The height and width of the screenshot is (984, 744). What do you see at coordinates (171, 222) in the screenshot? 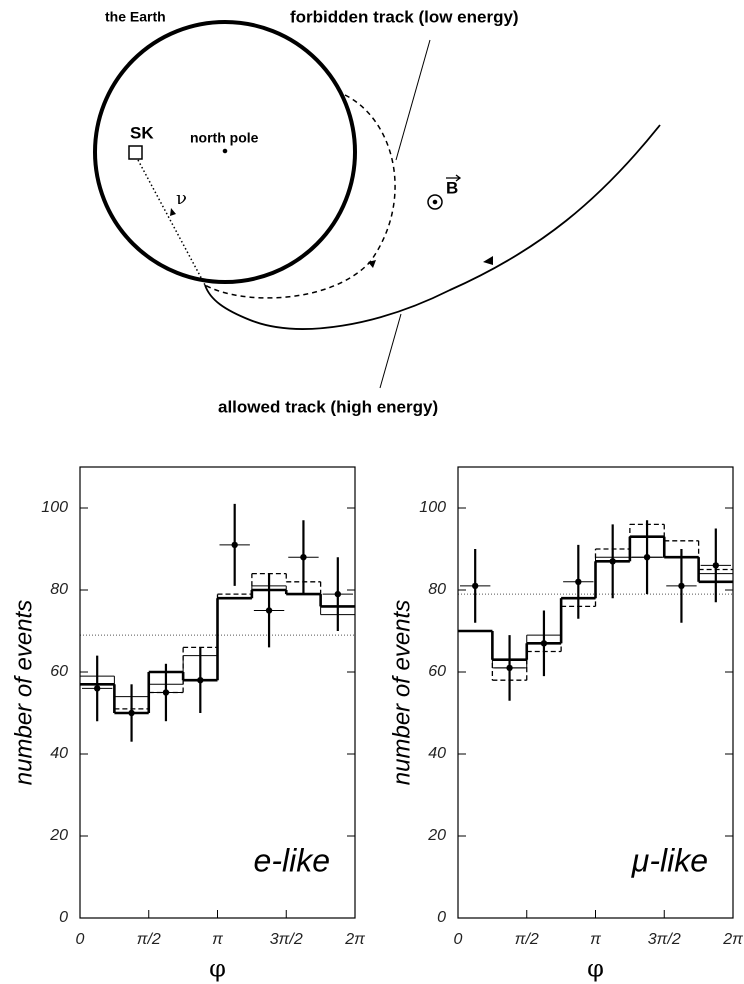
I see `neutrino-path` at bounding box center [171, 222].